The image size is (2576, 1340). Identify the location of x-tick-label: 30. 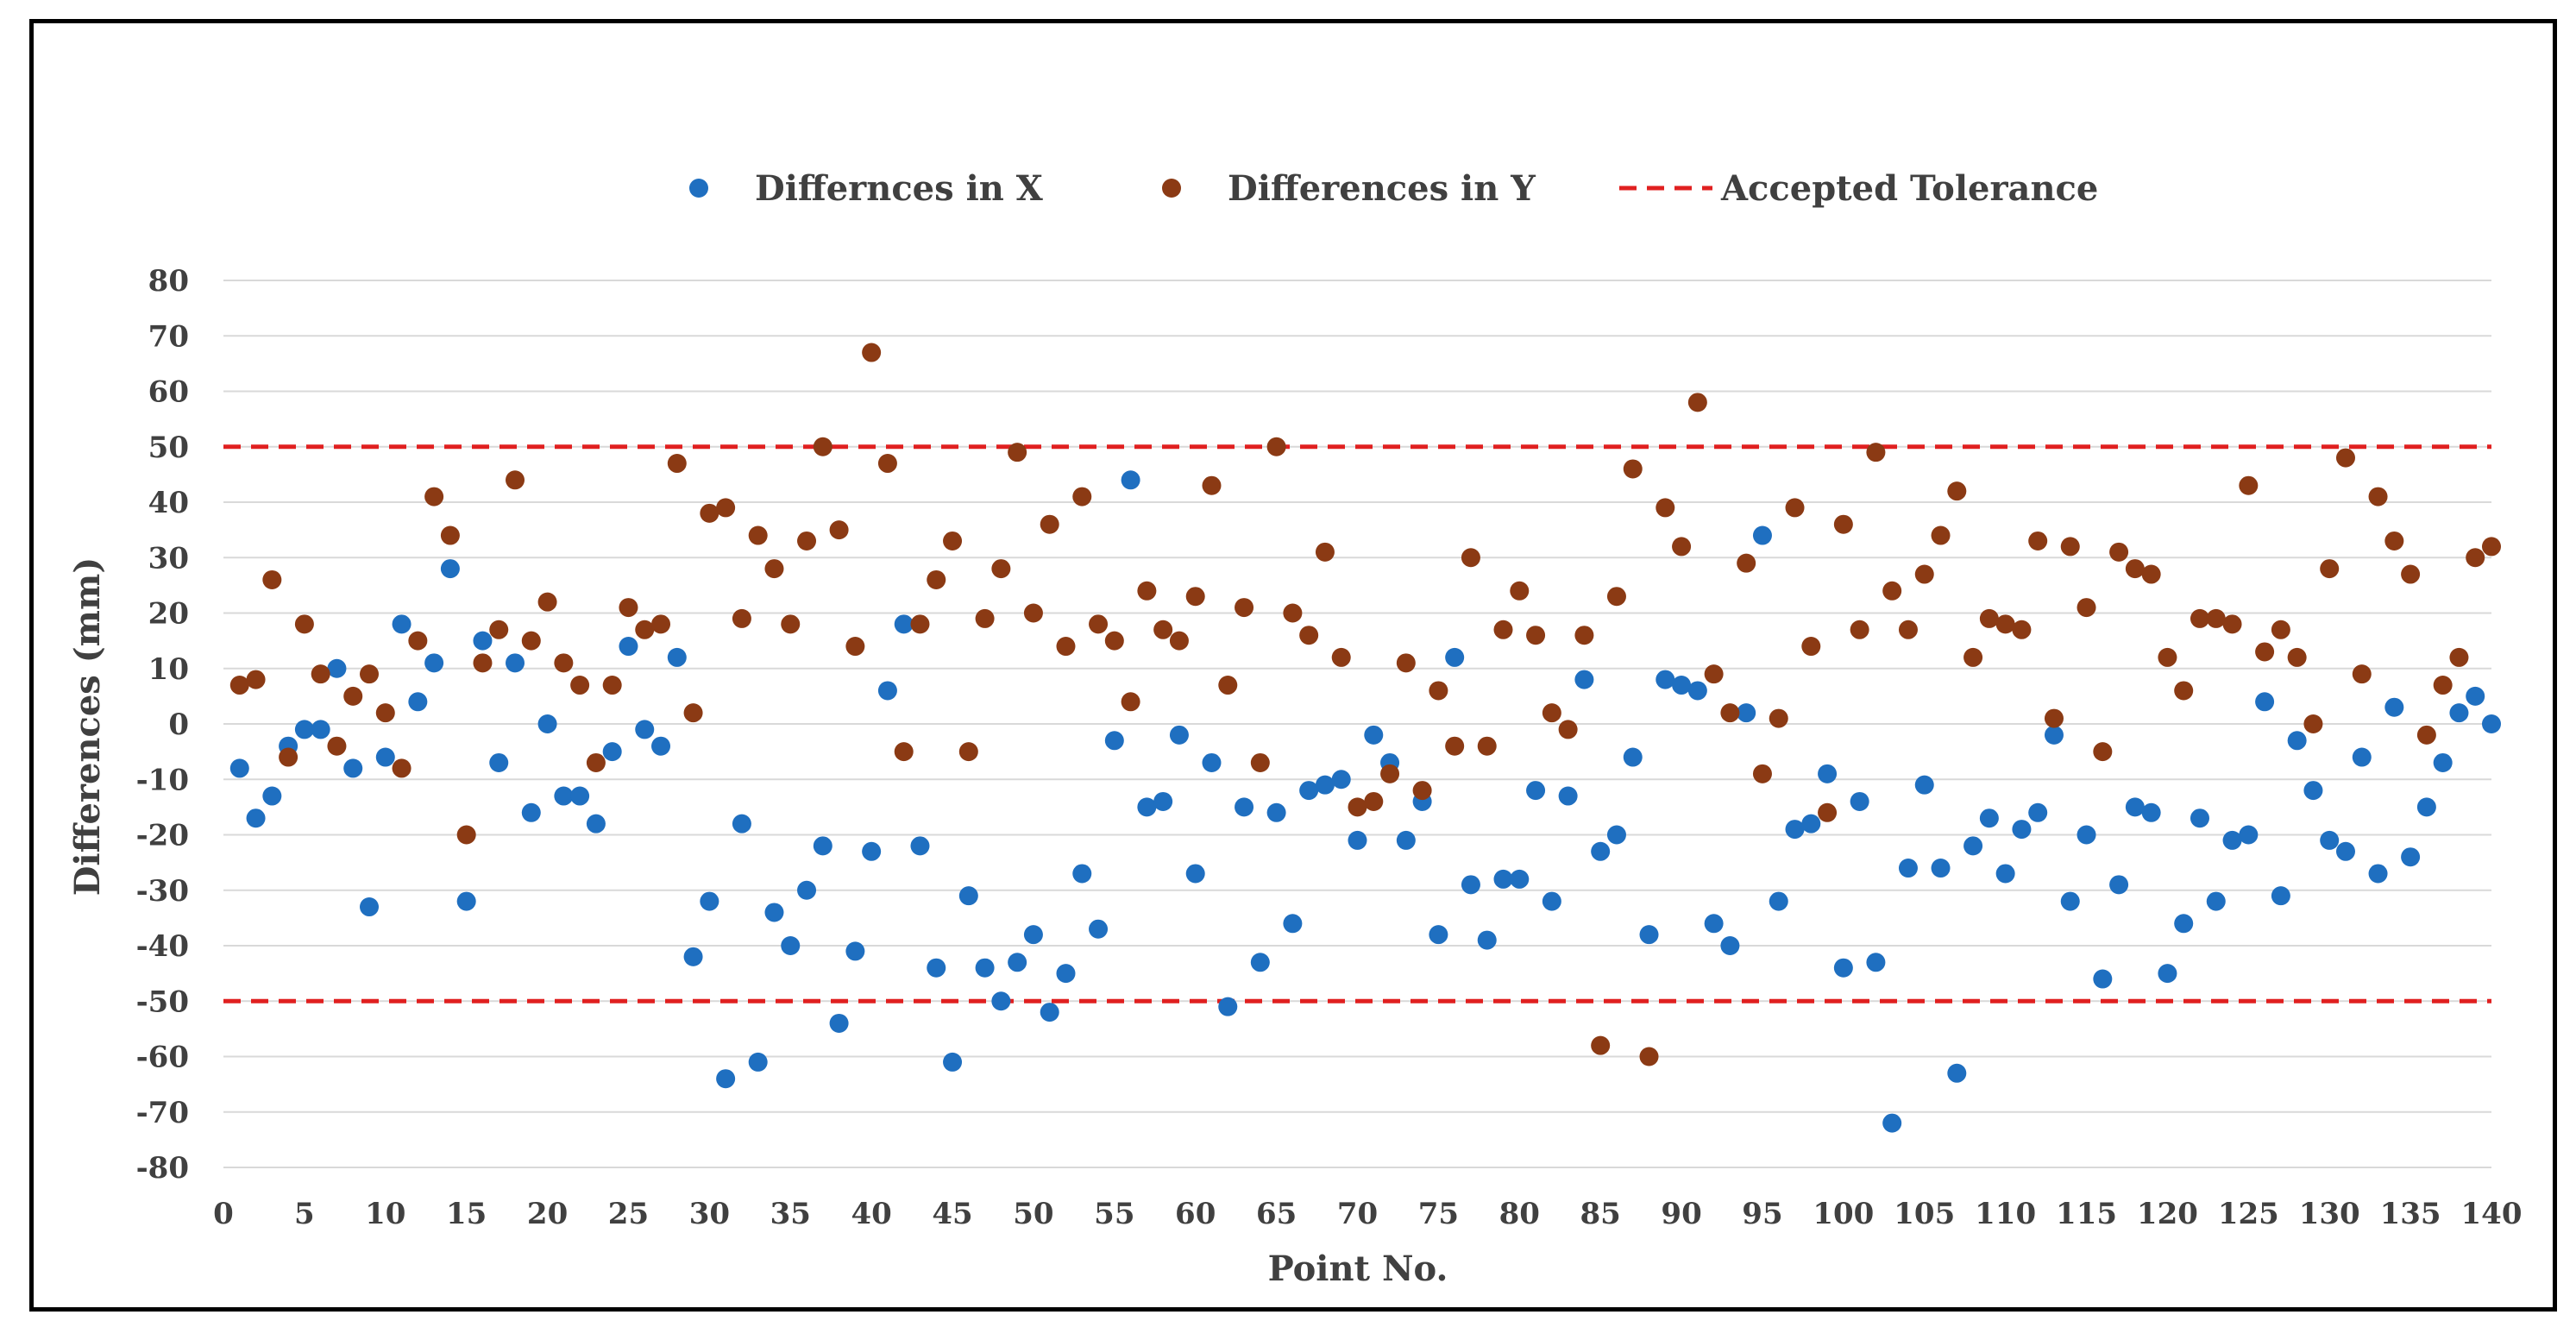
(709, 1214).